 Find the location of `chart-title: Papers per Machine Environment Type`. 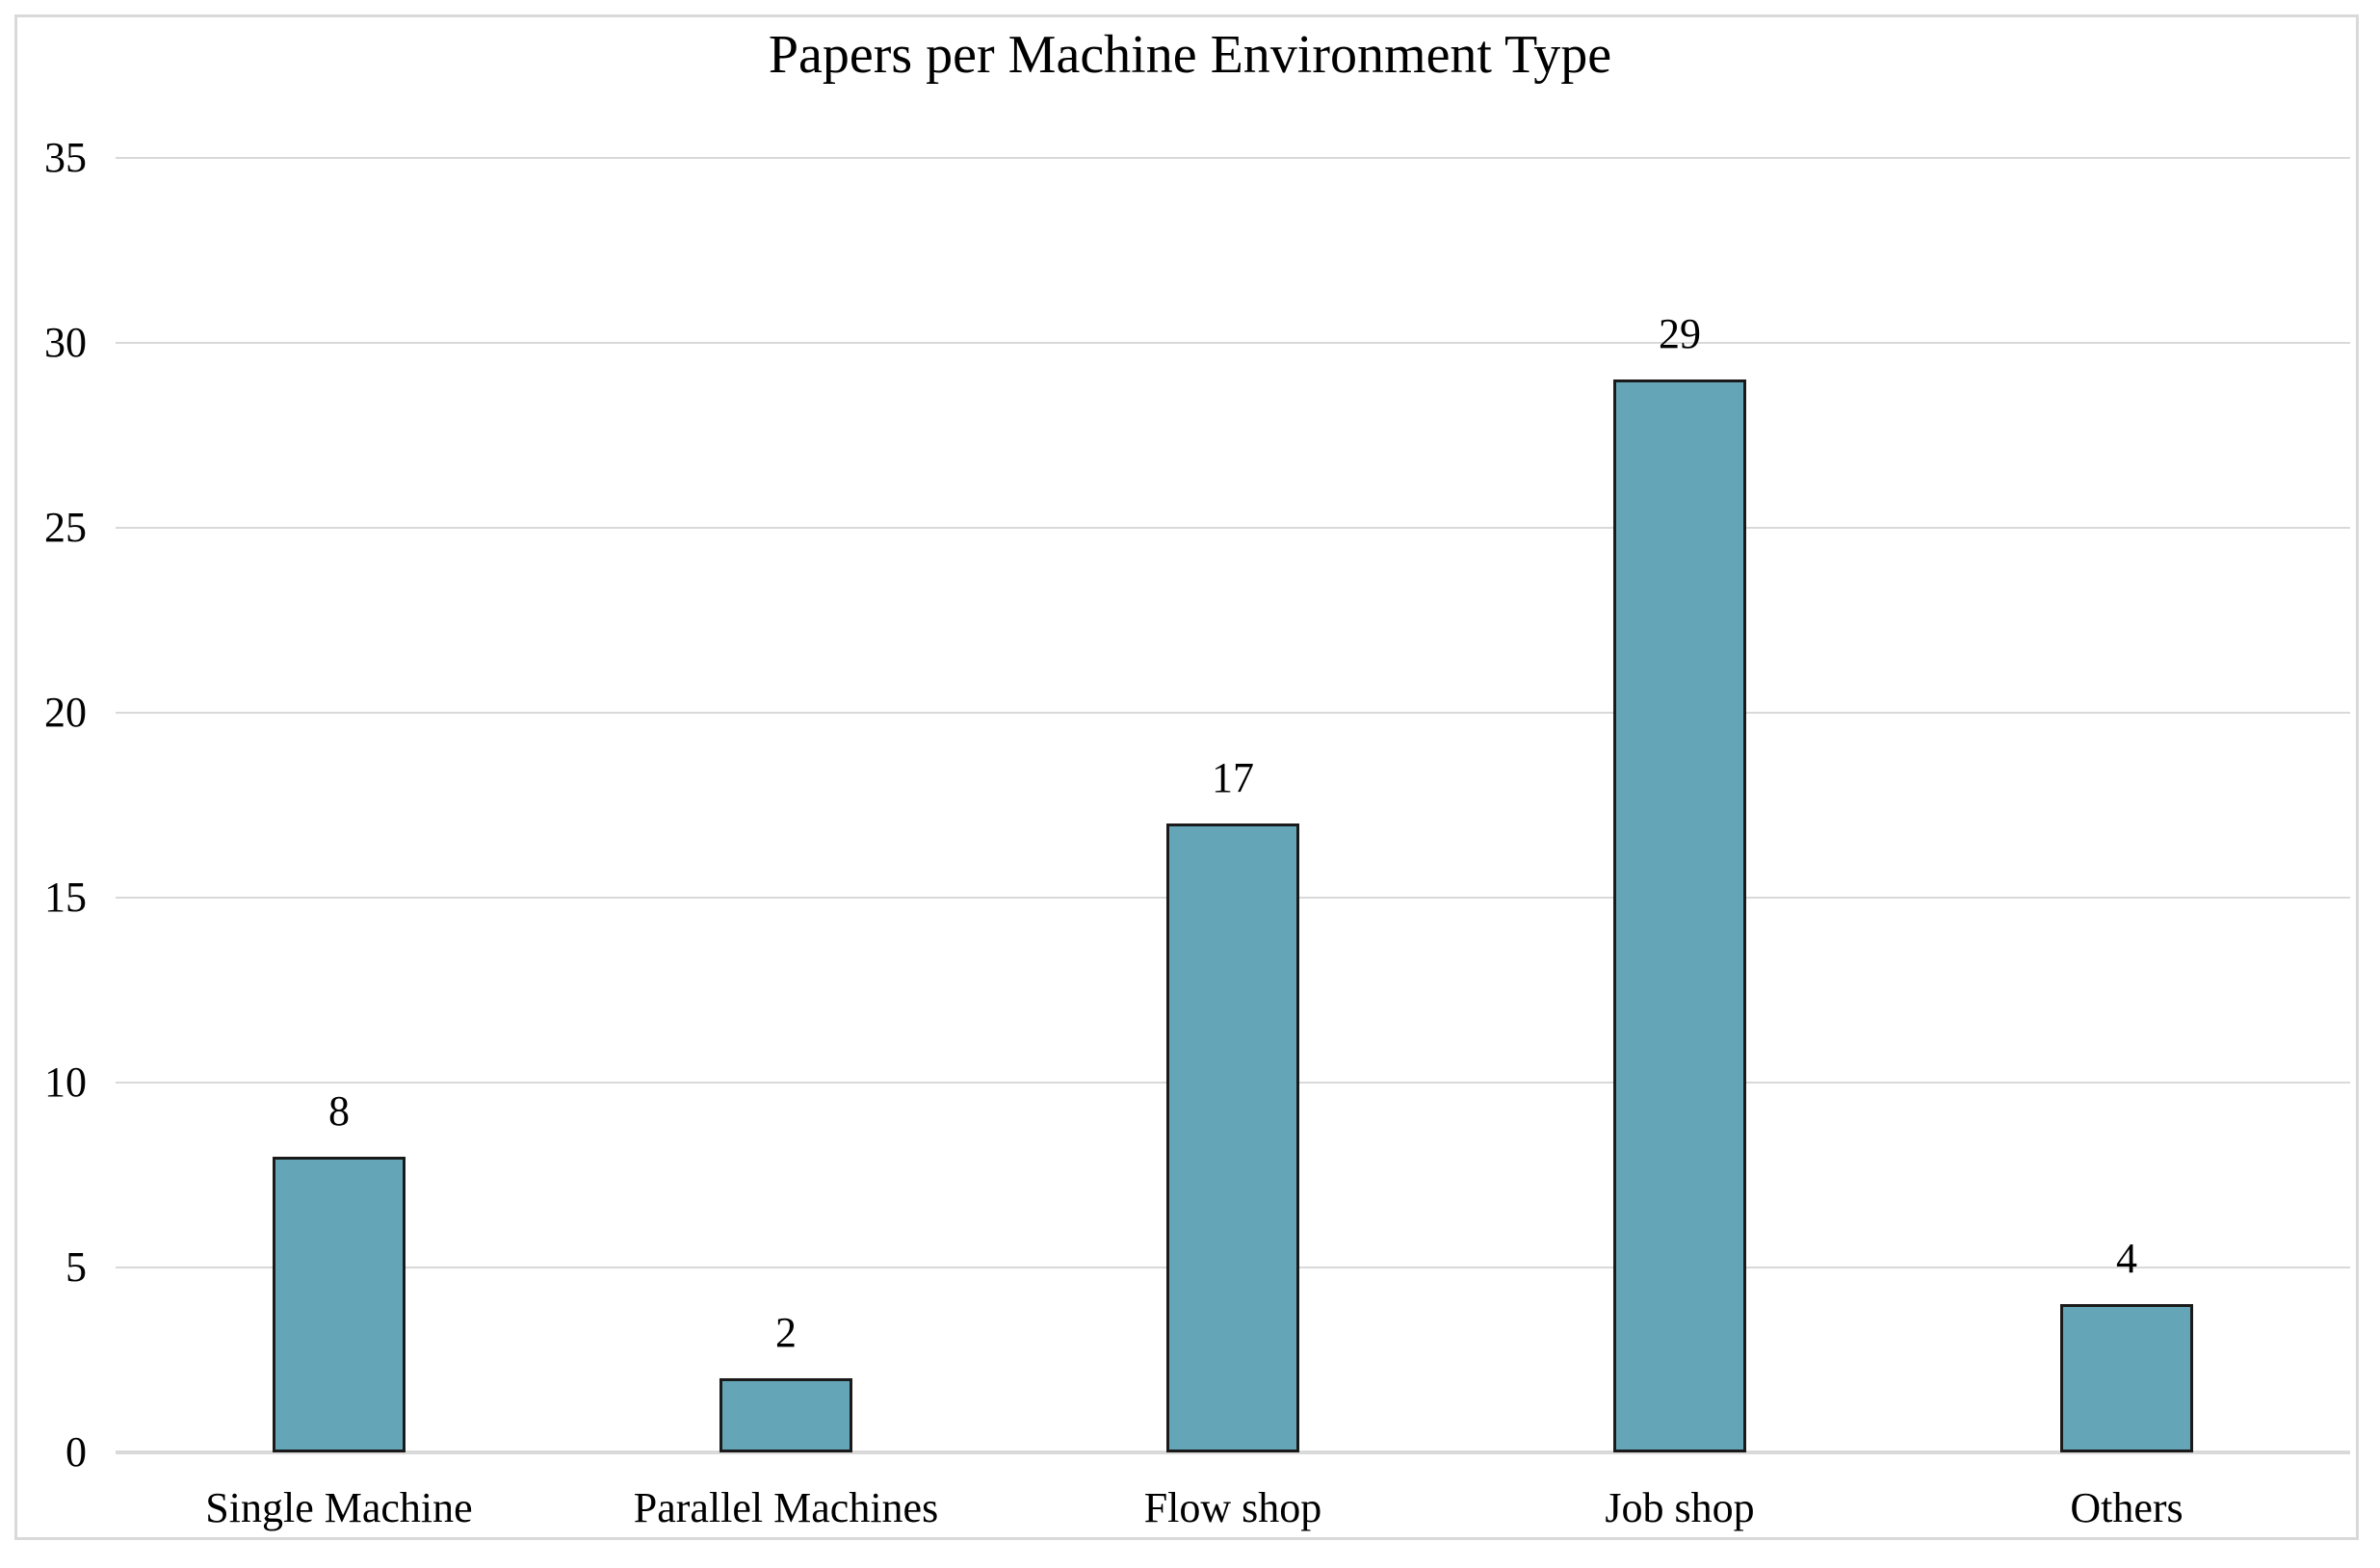

chart-title: Papers per Machine Environment Type is located at coordinates (1190, 55).